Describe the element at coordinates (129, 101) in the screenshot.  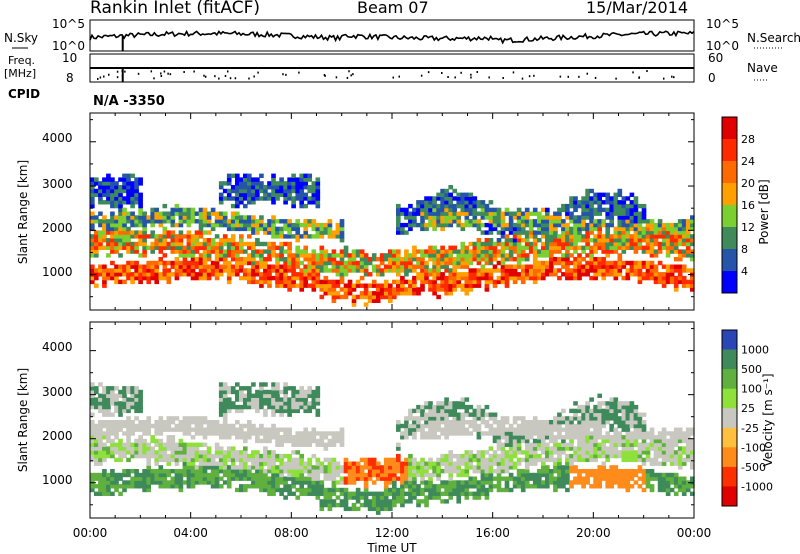
I see `cpid-value: N/A -3350` at that location.